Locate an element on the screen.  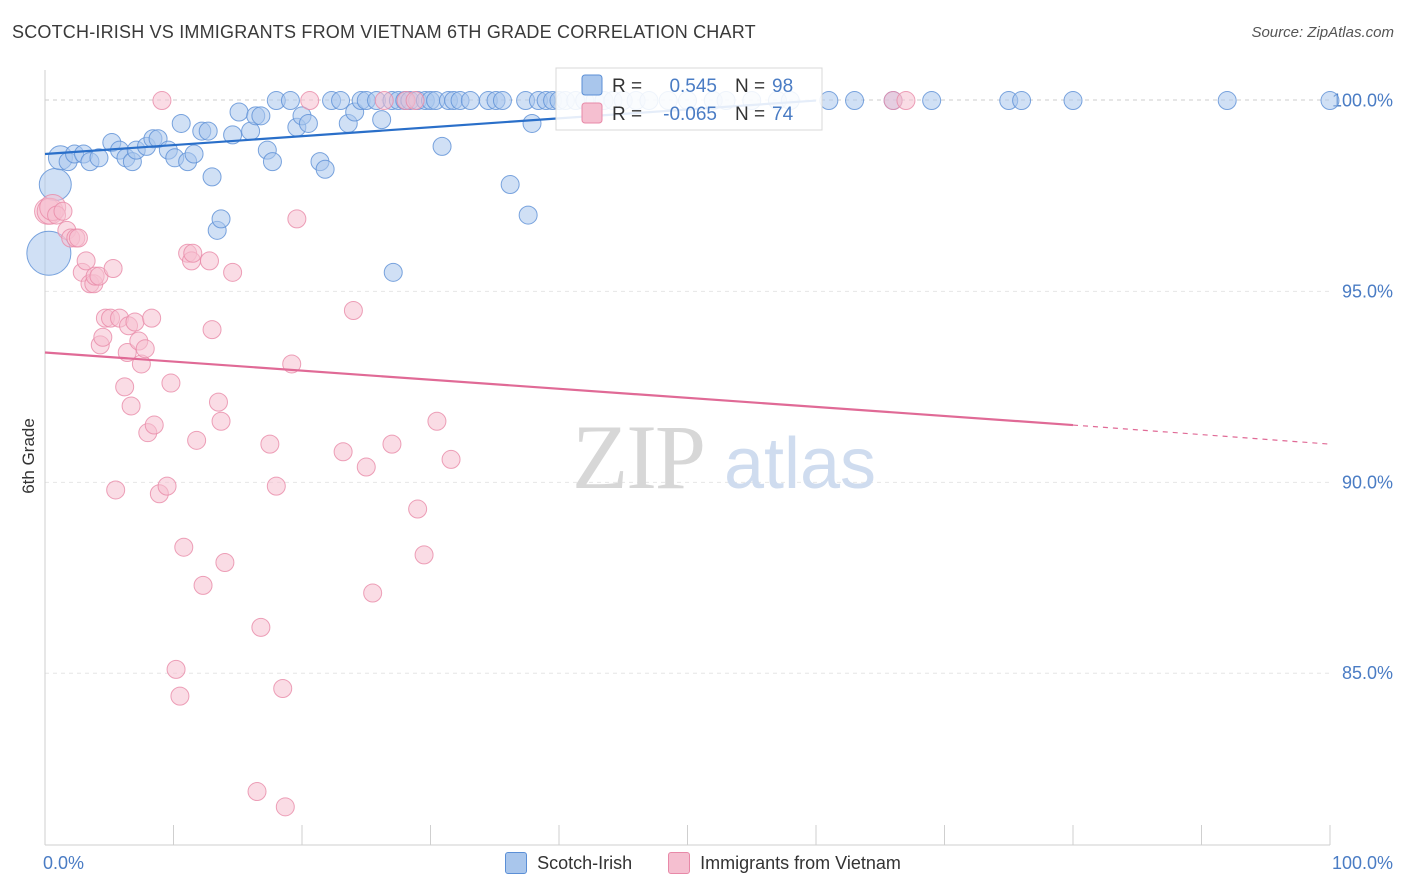
stats-n-value: 74 is located at coordinates (783, 114).